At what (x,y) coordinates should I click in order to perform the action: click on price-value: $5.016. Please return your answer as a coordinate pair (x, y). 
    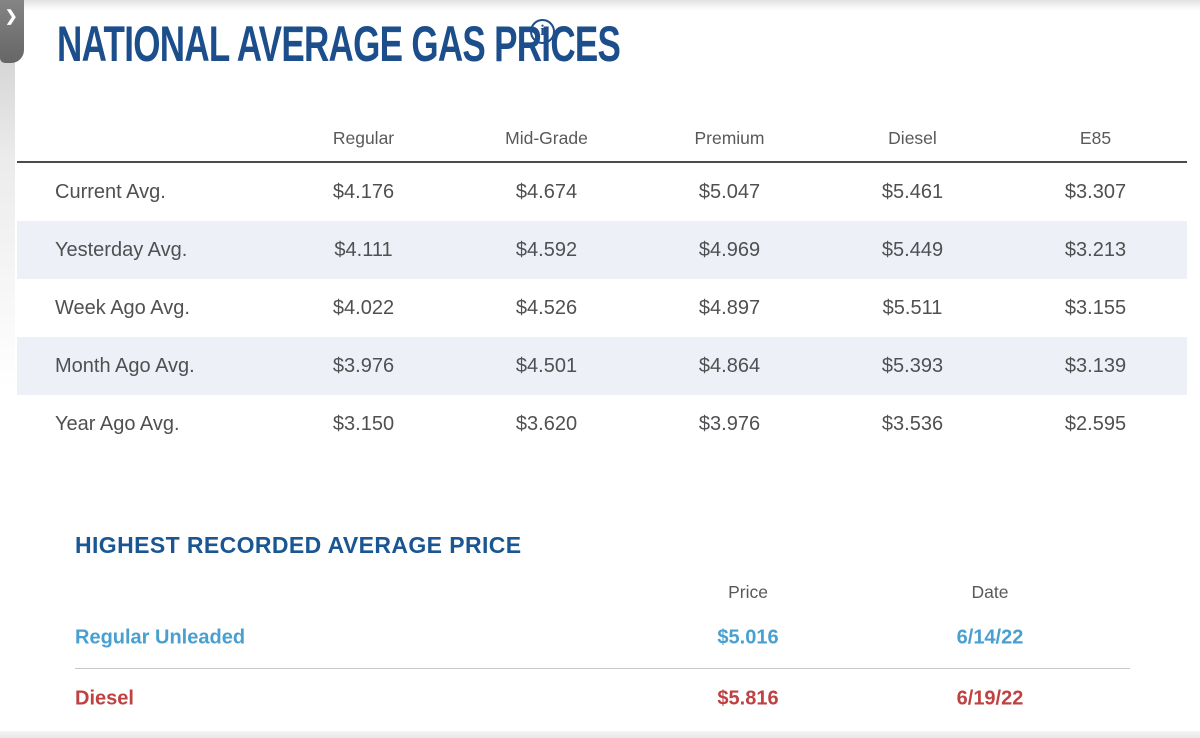
    Looking at the image, I should click on (748, 637).